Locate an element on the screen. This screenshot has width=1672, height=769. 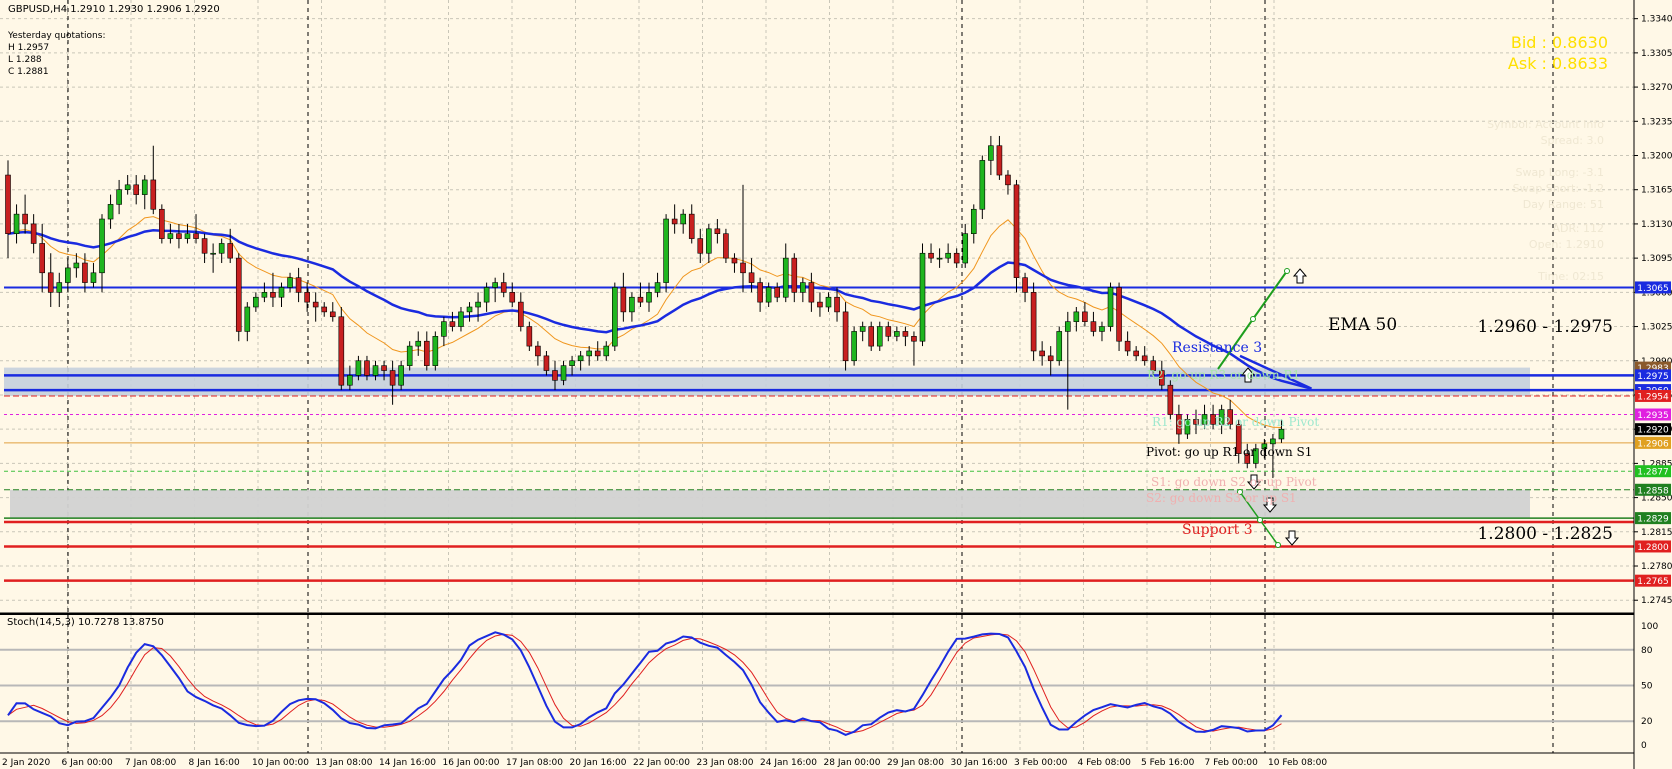
support-range-label: 1.2800 - 1.2825 is located at coordinates (1545, 534).